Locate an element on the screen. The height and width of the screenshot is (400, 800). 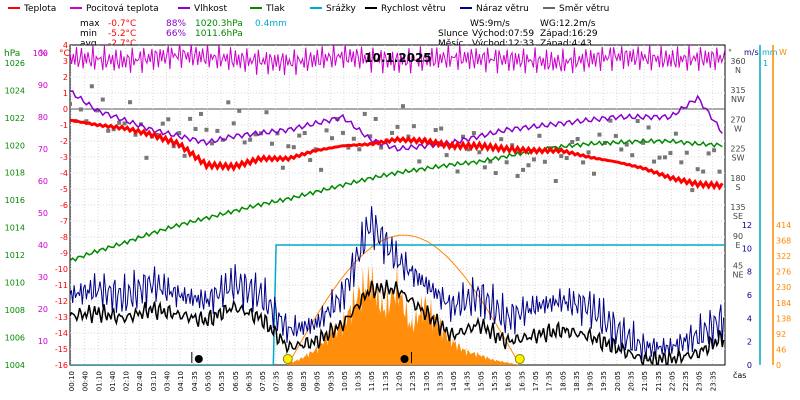
time-tick: 03:40 is located at coordinates (168, 381).